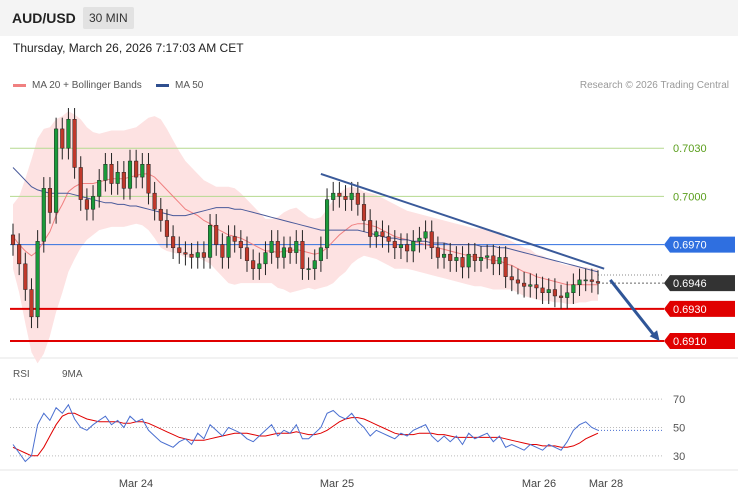 This screenshot has width=738, height=500. I want to click on level-0.7000: 0.7000, so click(358, 197).